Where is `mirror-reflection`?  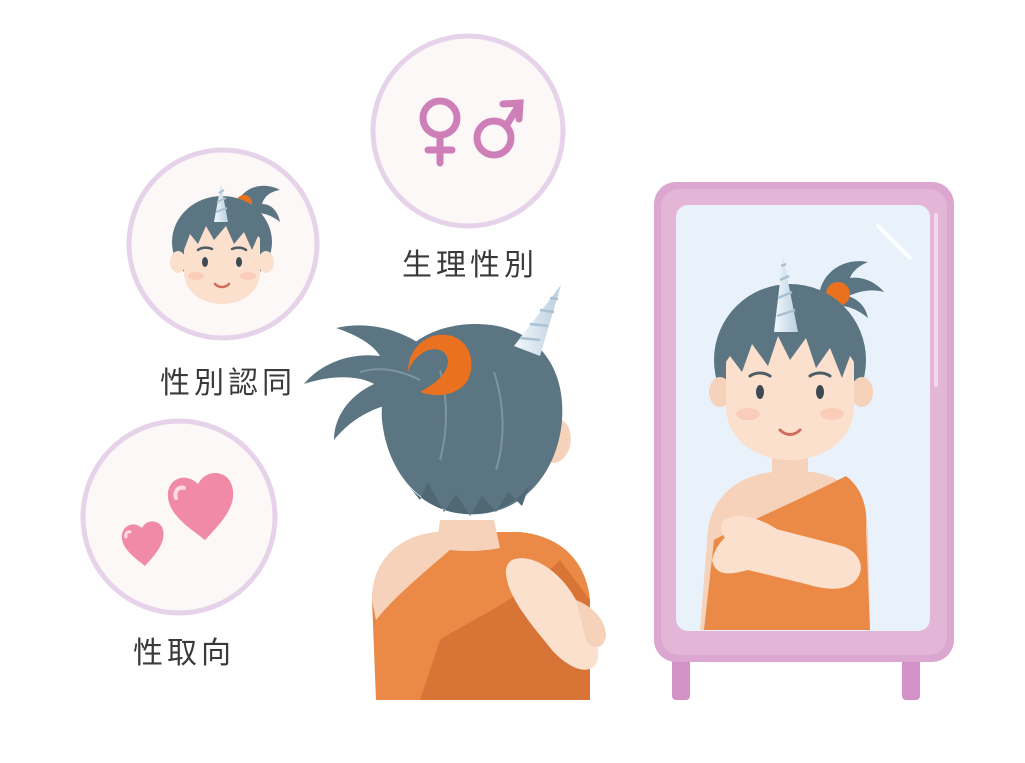 mirror-reflection is located at coordinates (792, 443).